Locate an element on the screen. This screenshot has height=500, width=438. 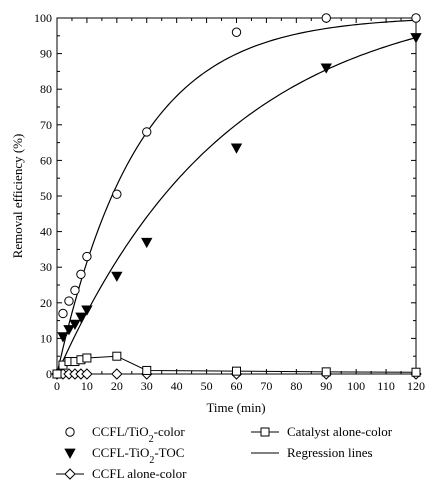
x-axis-title: Time (min) is located at coordinates (235, 407).